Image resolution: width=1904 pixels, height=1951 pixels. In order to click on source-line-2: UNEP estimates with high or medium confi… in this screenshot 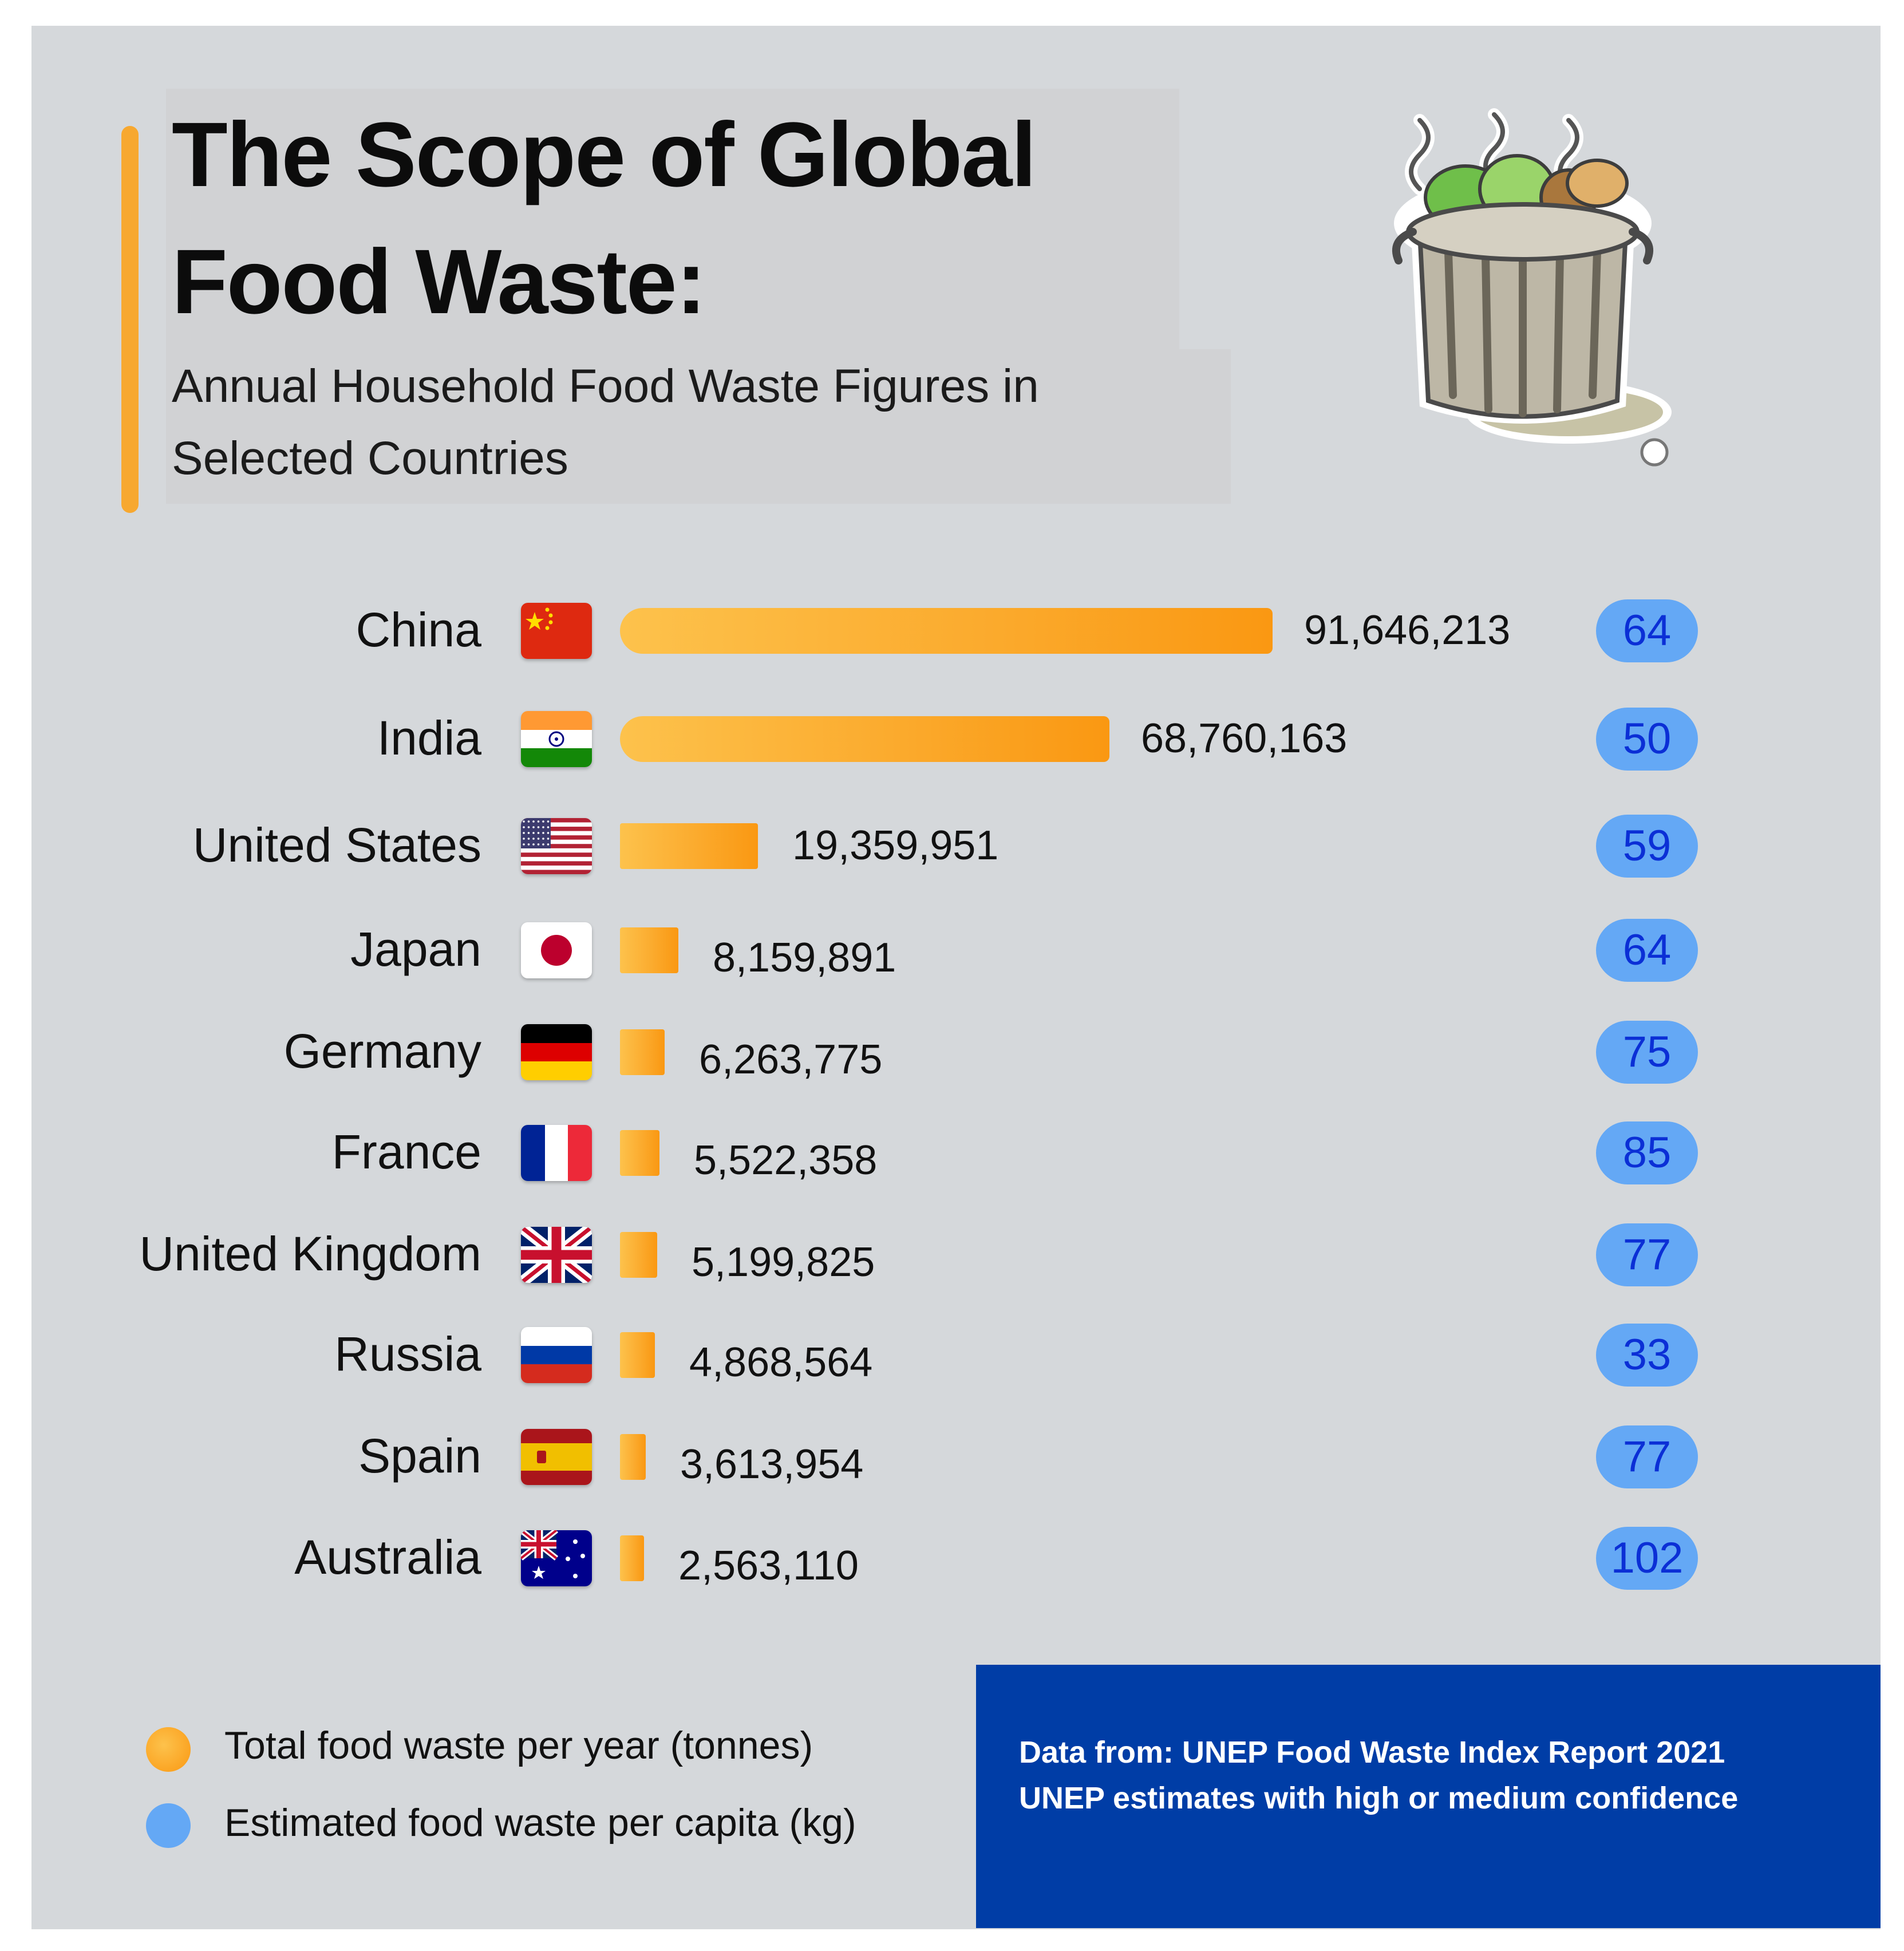, I will do `click(1379, 1798)`.